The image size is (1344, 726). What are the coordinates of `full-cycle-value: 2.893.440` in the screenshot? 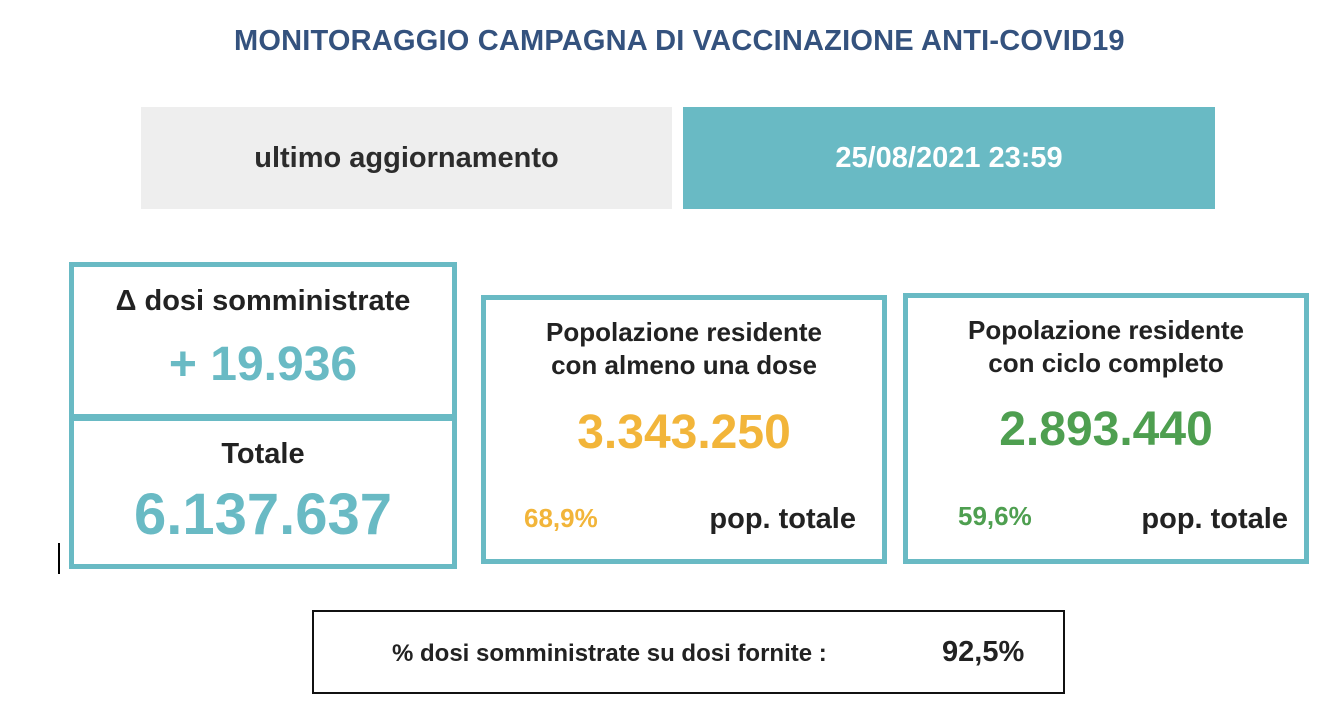 It's located at (1106, 429).